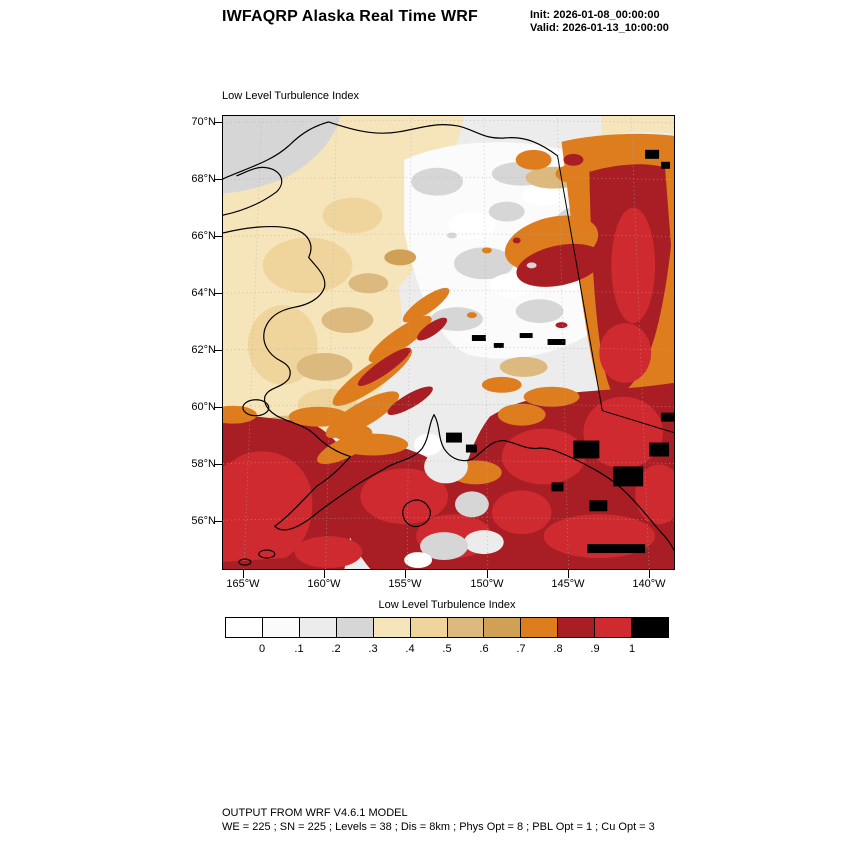  I want to click on colorbar-tick-label: .8, so click(558, 649).